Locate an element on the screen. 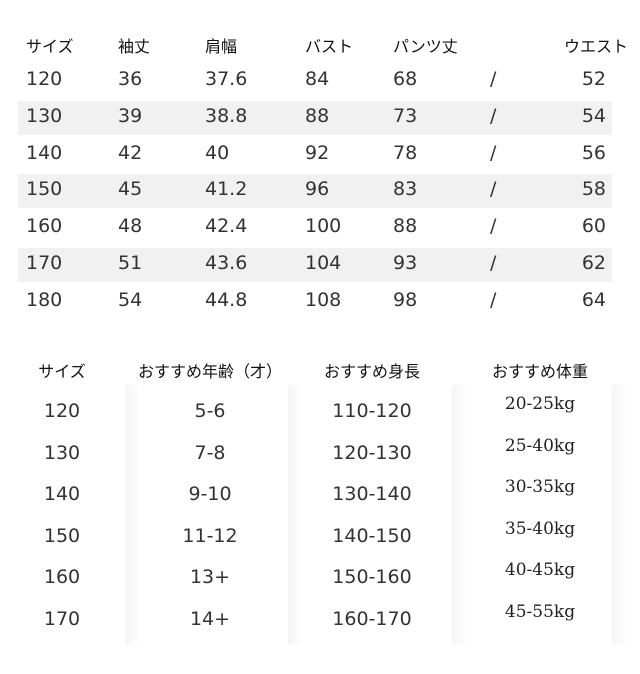  table-cell: 43.6 is located at coordinates (226, 263).